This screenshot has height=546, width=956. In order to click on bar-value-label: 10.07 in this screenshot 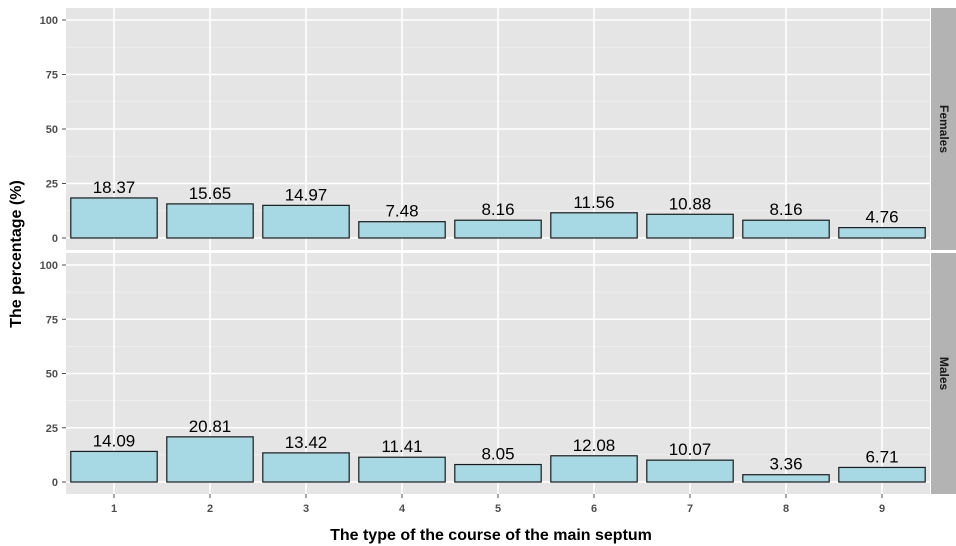, I will do `click(690, 449)`.